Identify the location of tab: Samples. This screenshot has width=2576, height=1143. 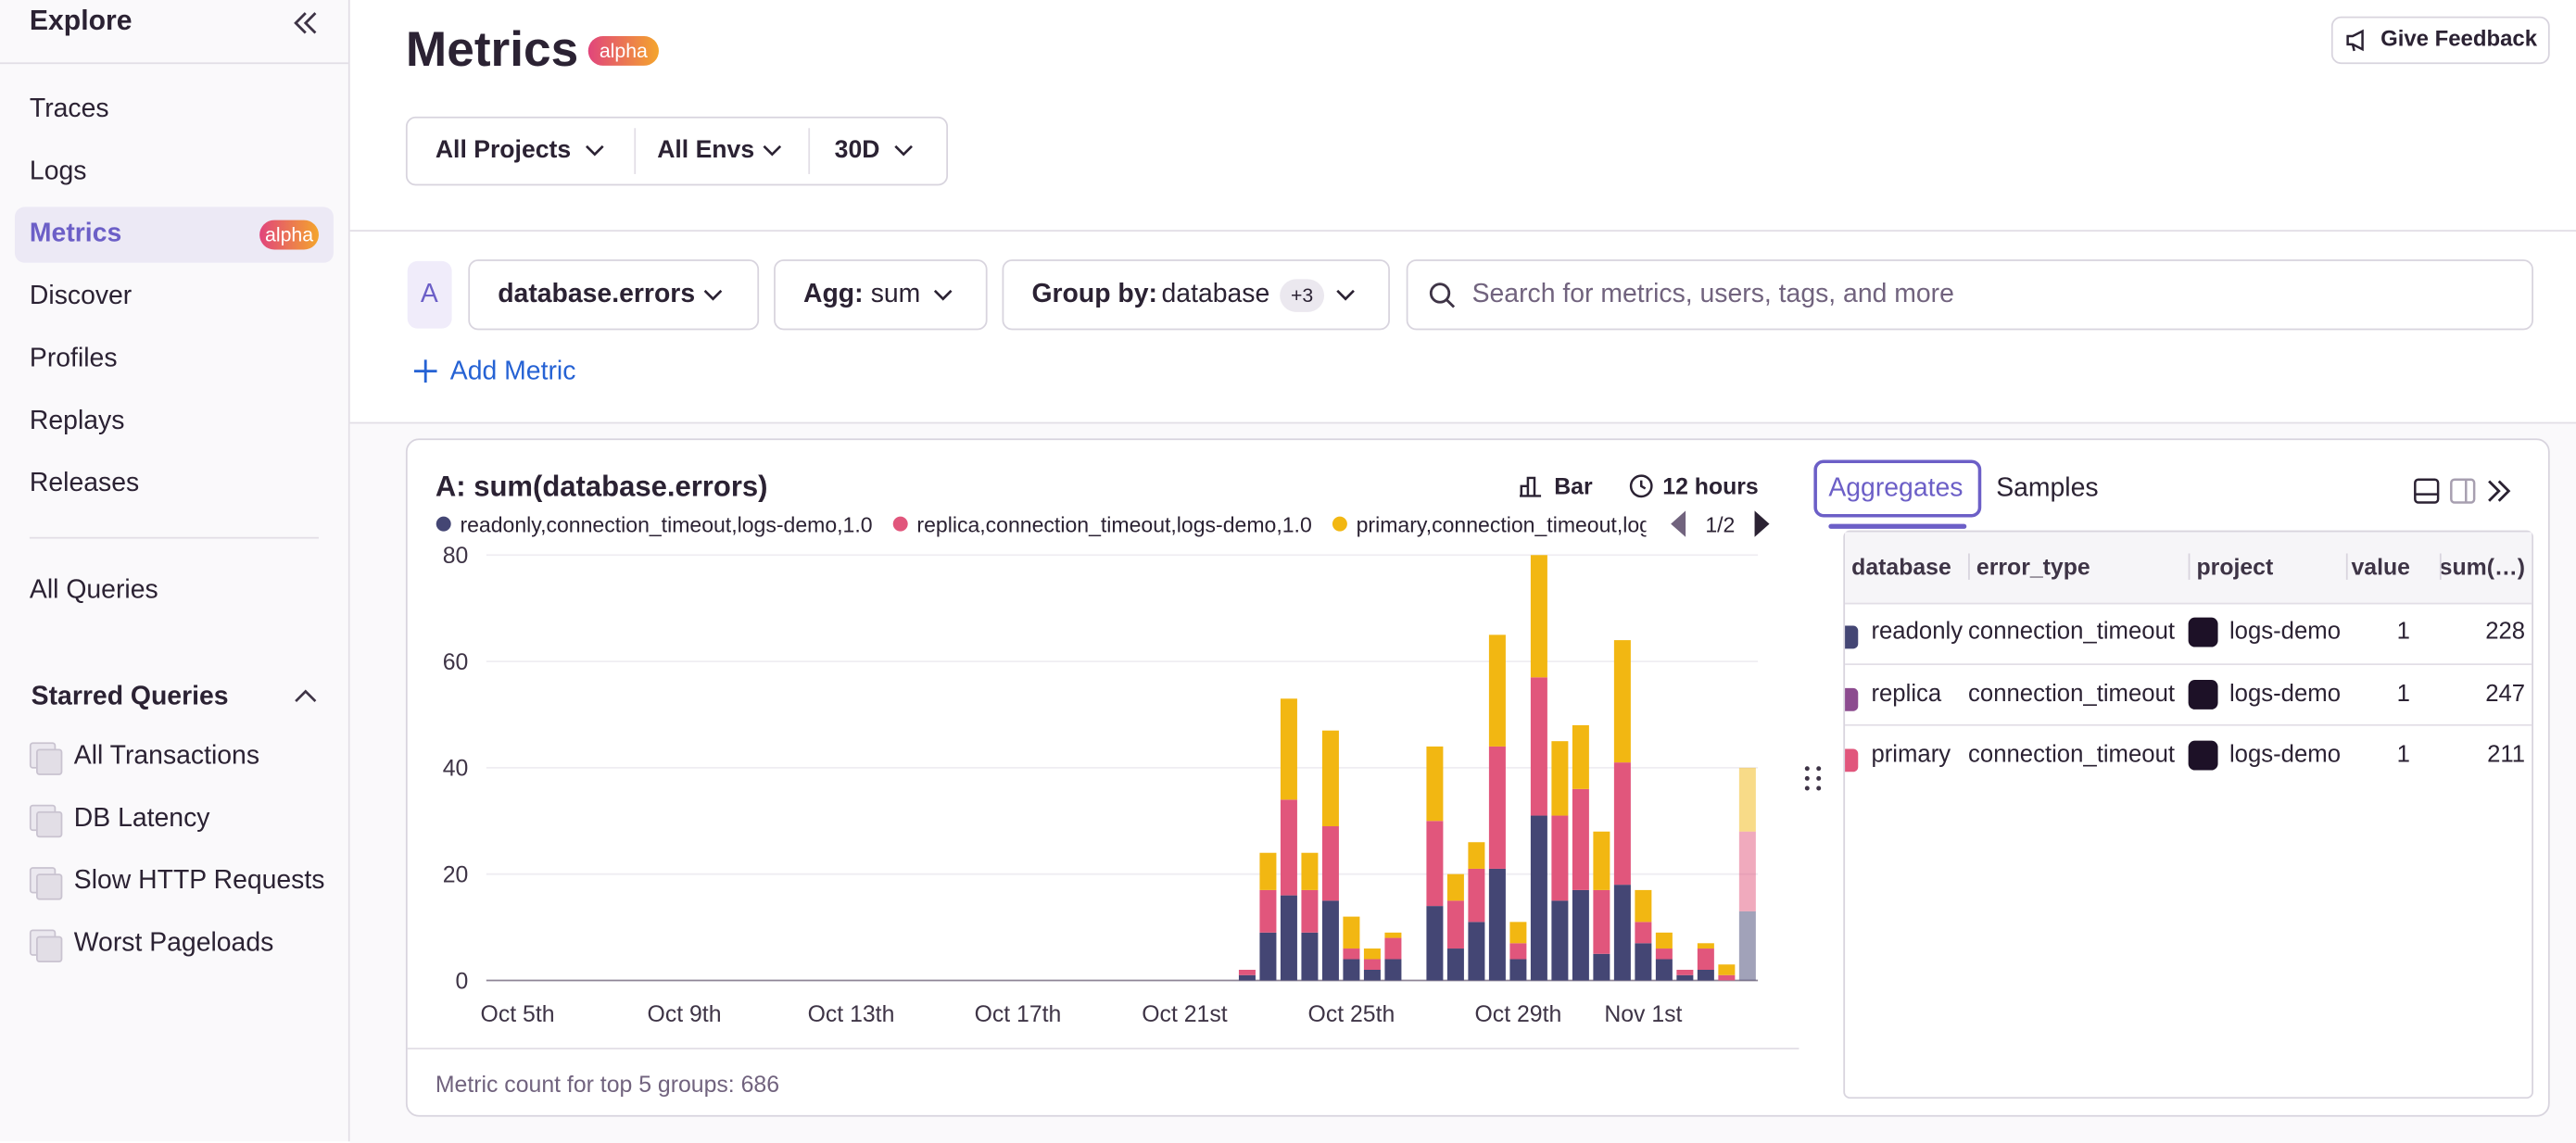
(2048, 489).